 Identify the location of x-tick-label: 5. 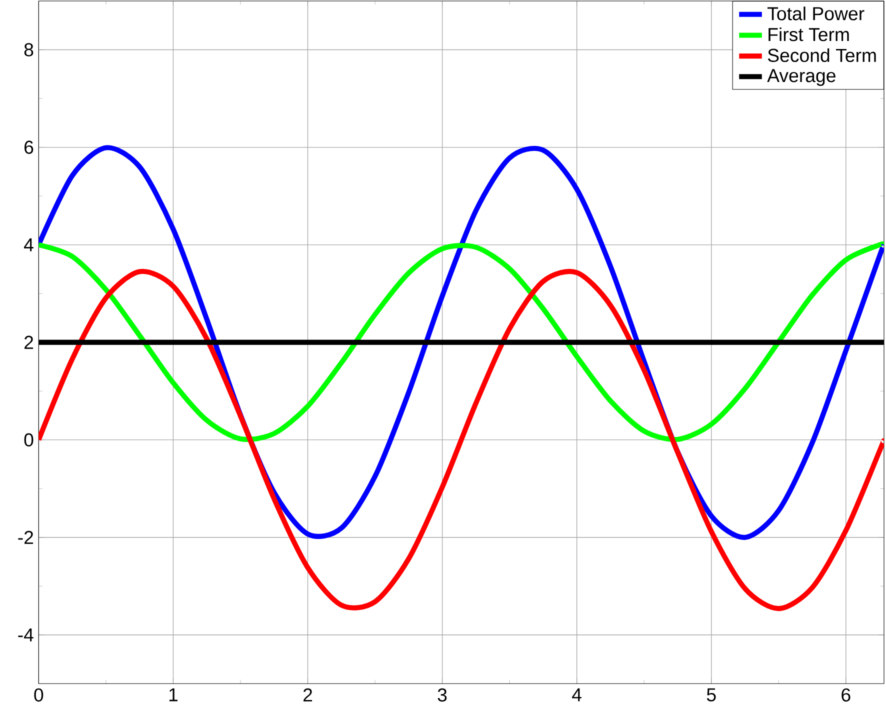
(711, 695).